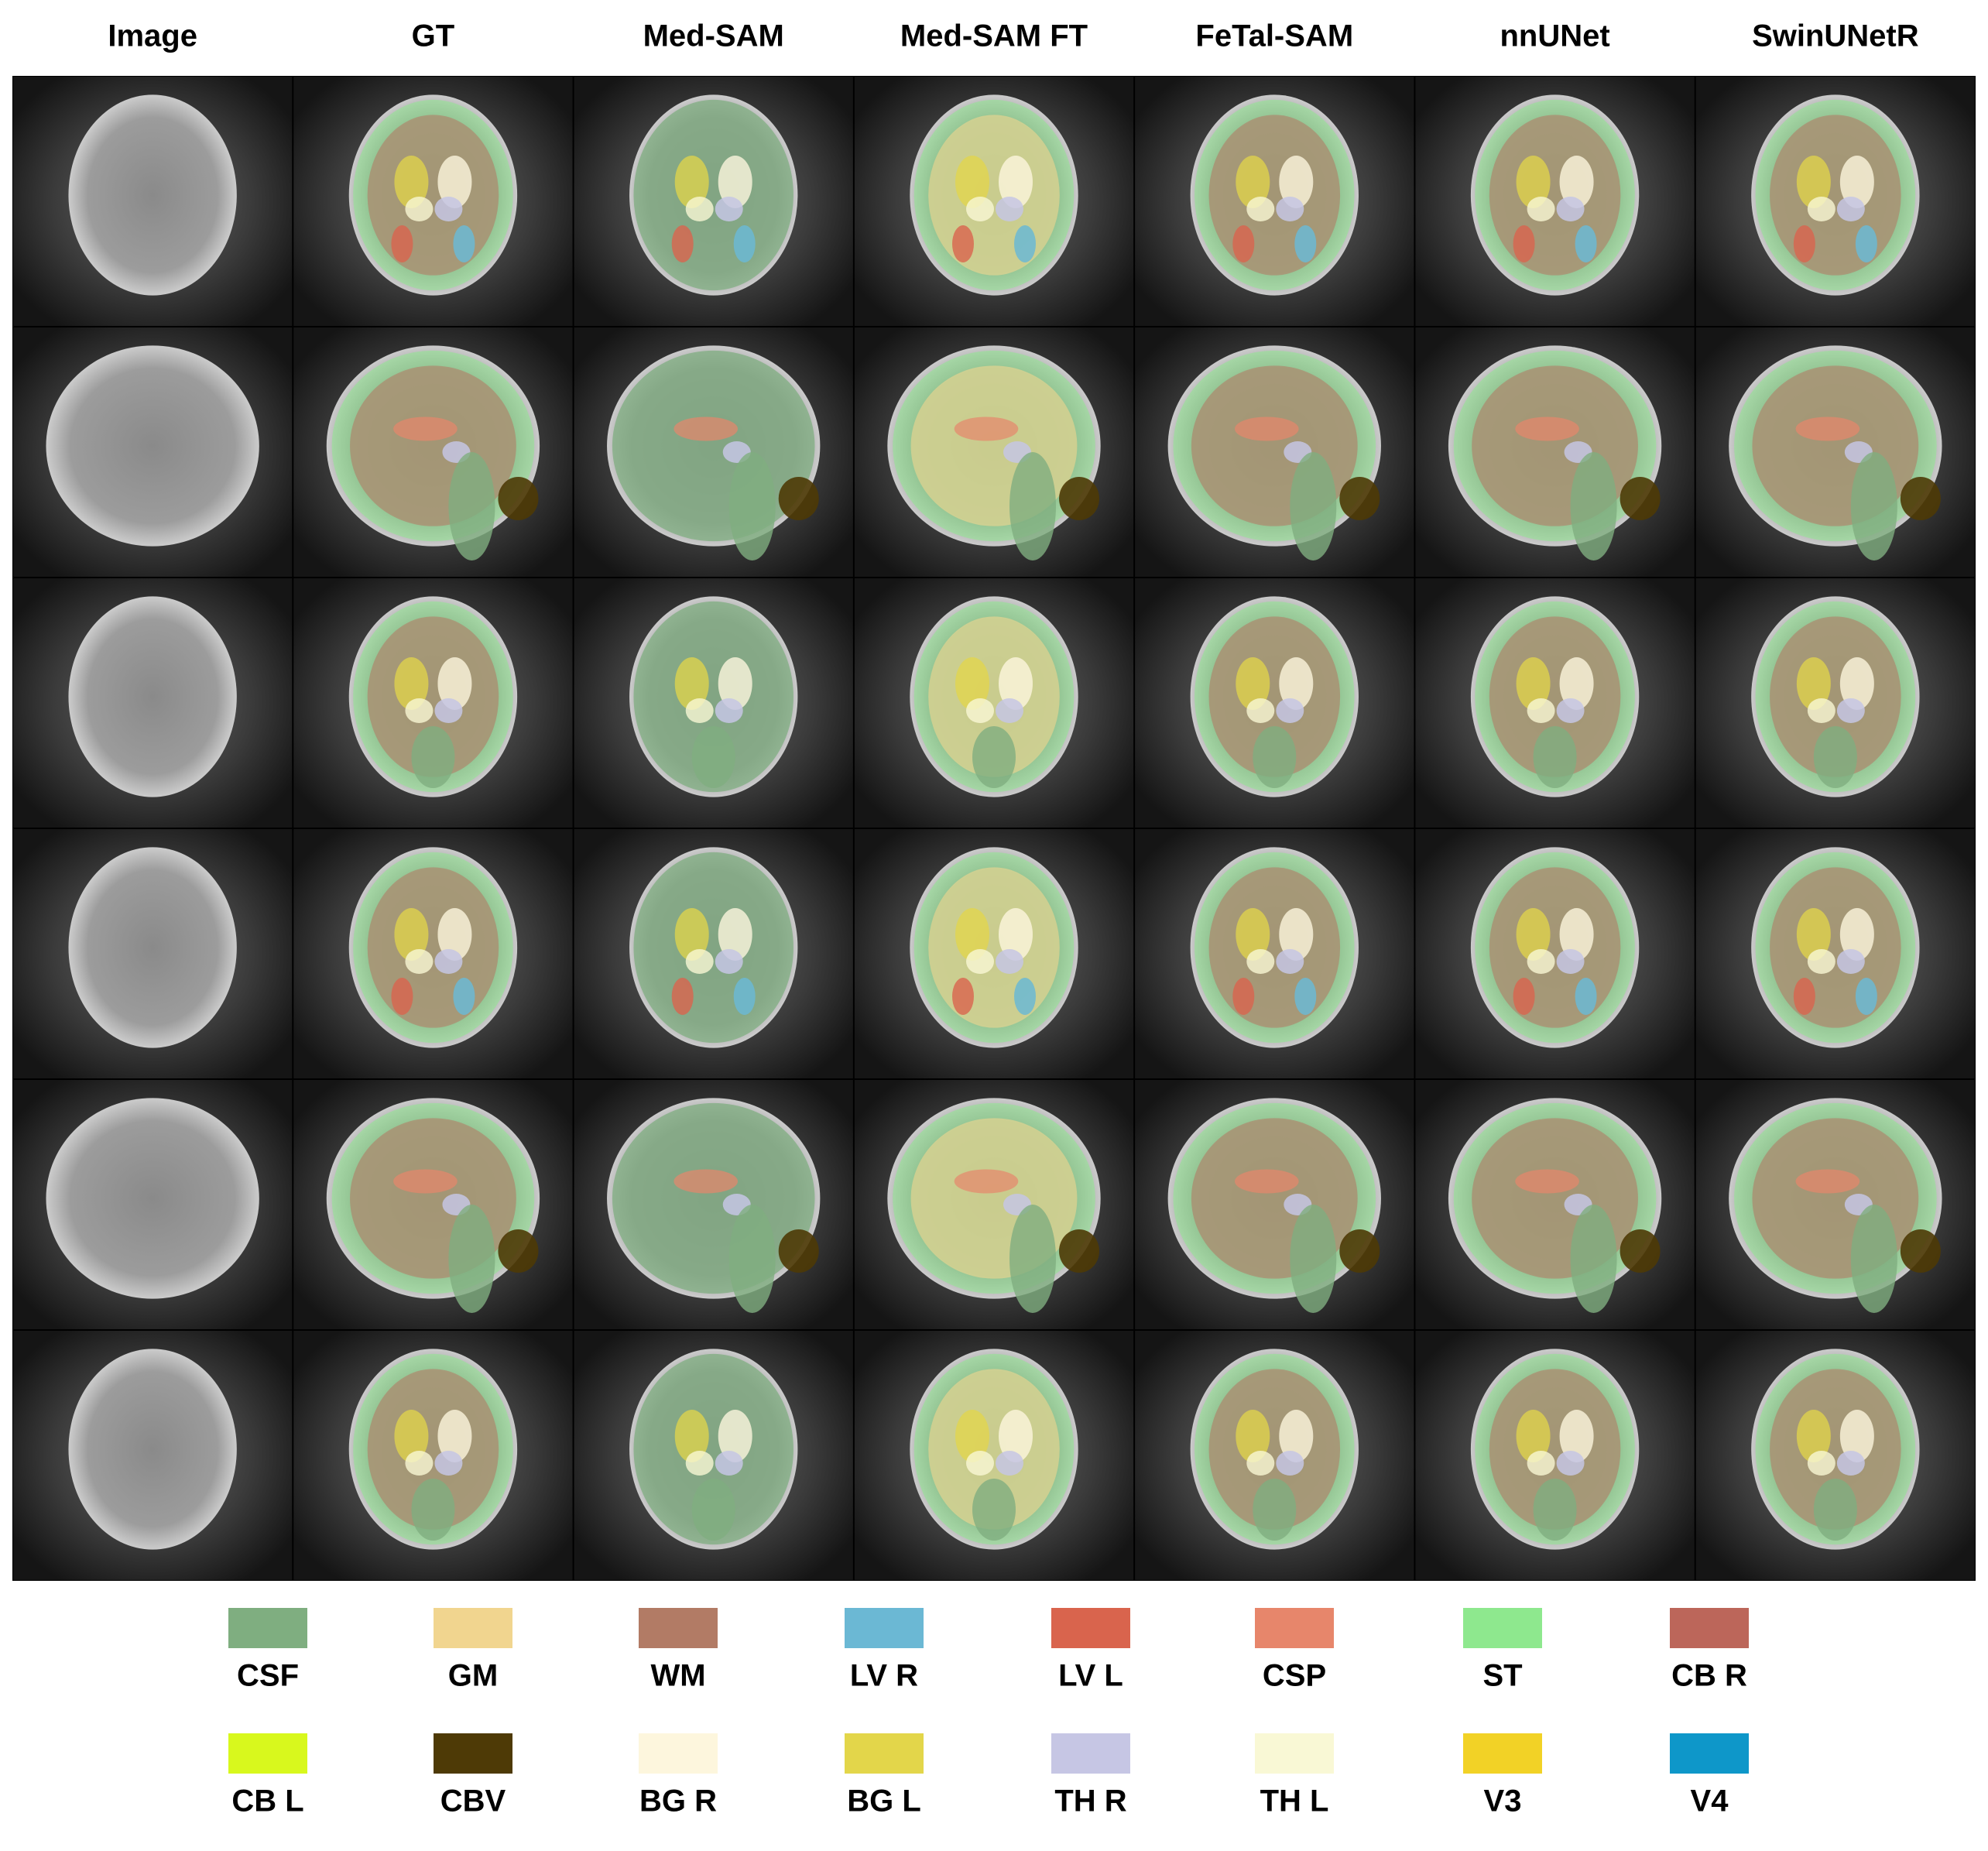  I want to click on column-header: FeTal-SAM, so click(1274, 36).